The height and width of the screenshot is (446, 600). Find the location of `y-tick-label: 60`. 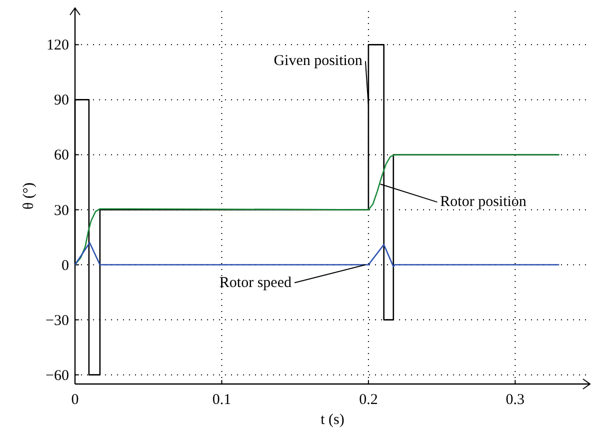

y-tick-label: 60 is located at coordinates (61, 156).